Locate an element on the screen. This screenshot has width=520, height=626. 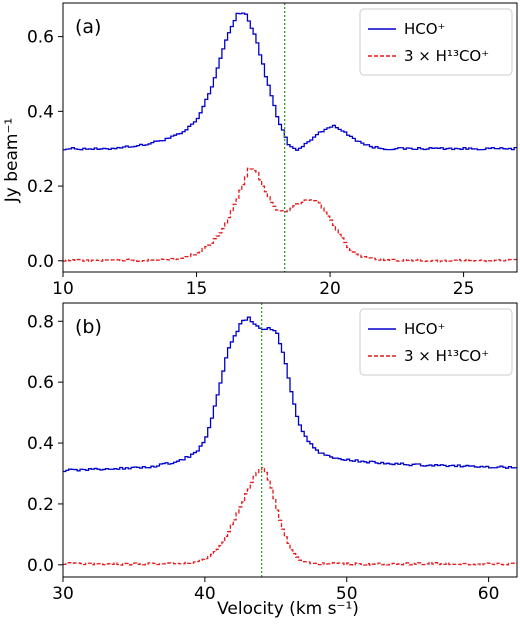
y-axis-label: Jy beam⁻¹ is located at coordinates (12, 161).